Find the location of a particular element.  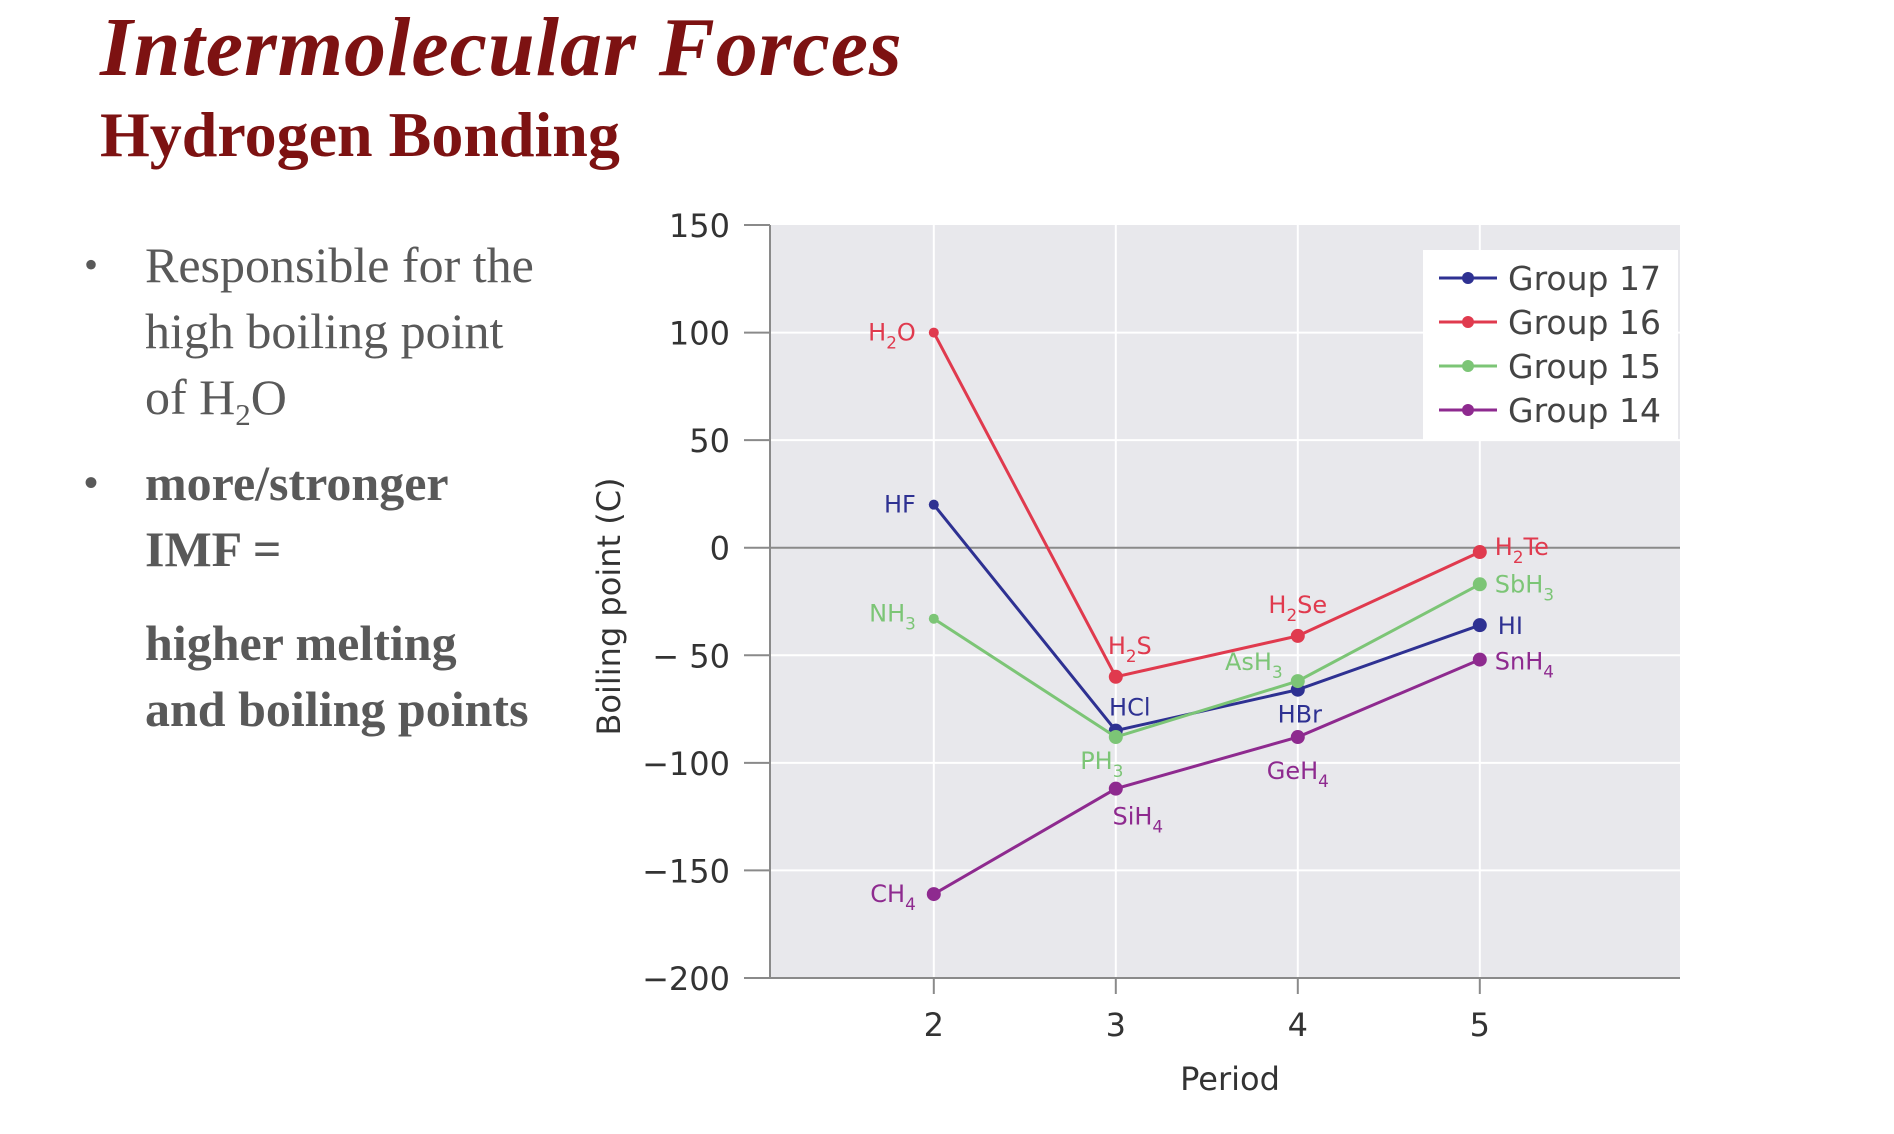

point-label-tail: S is located at coordinates (1144, 646).